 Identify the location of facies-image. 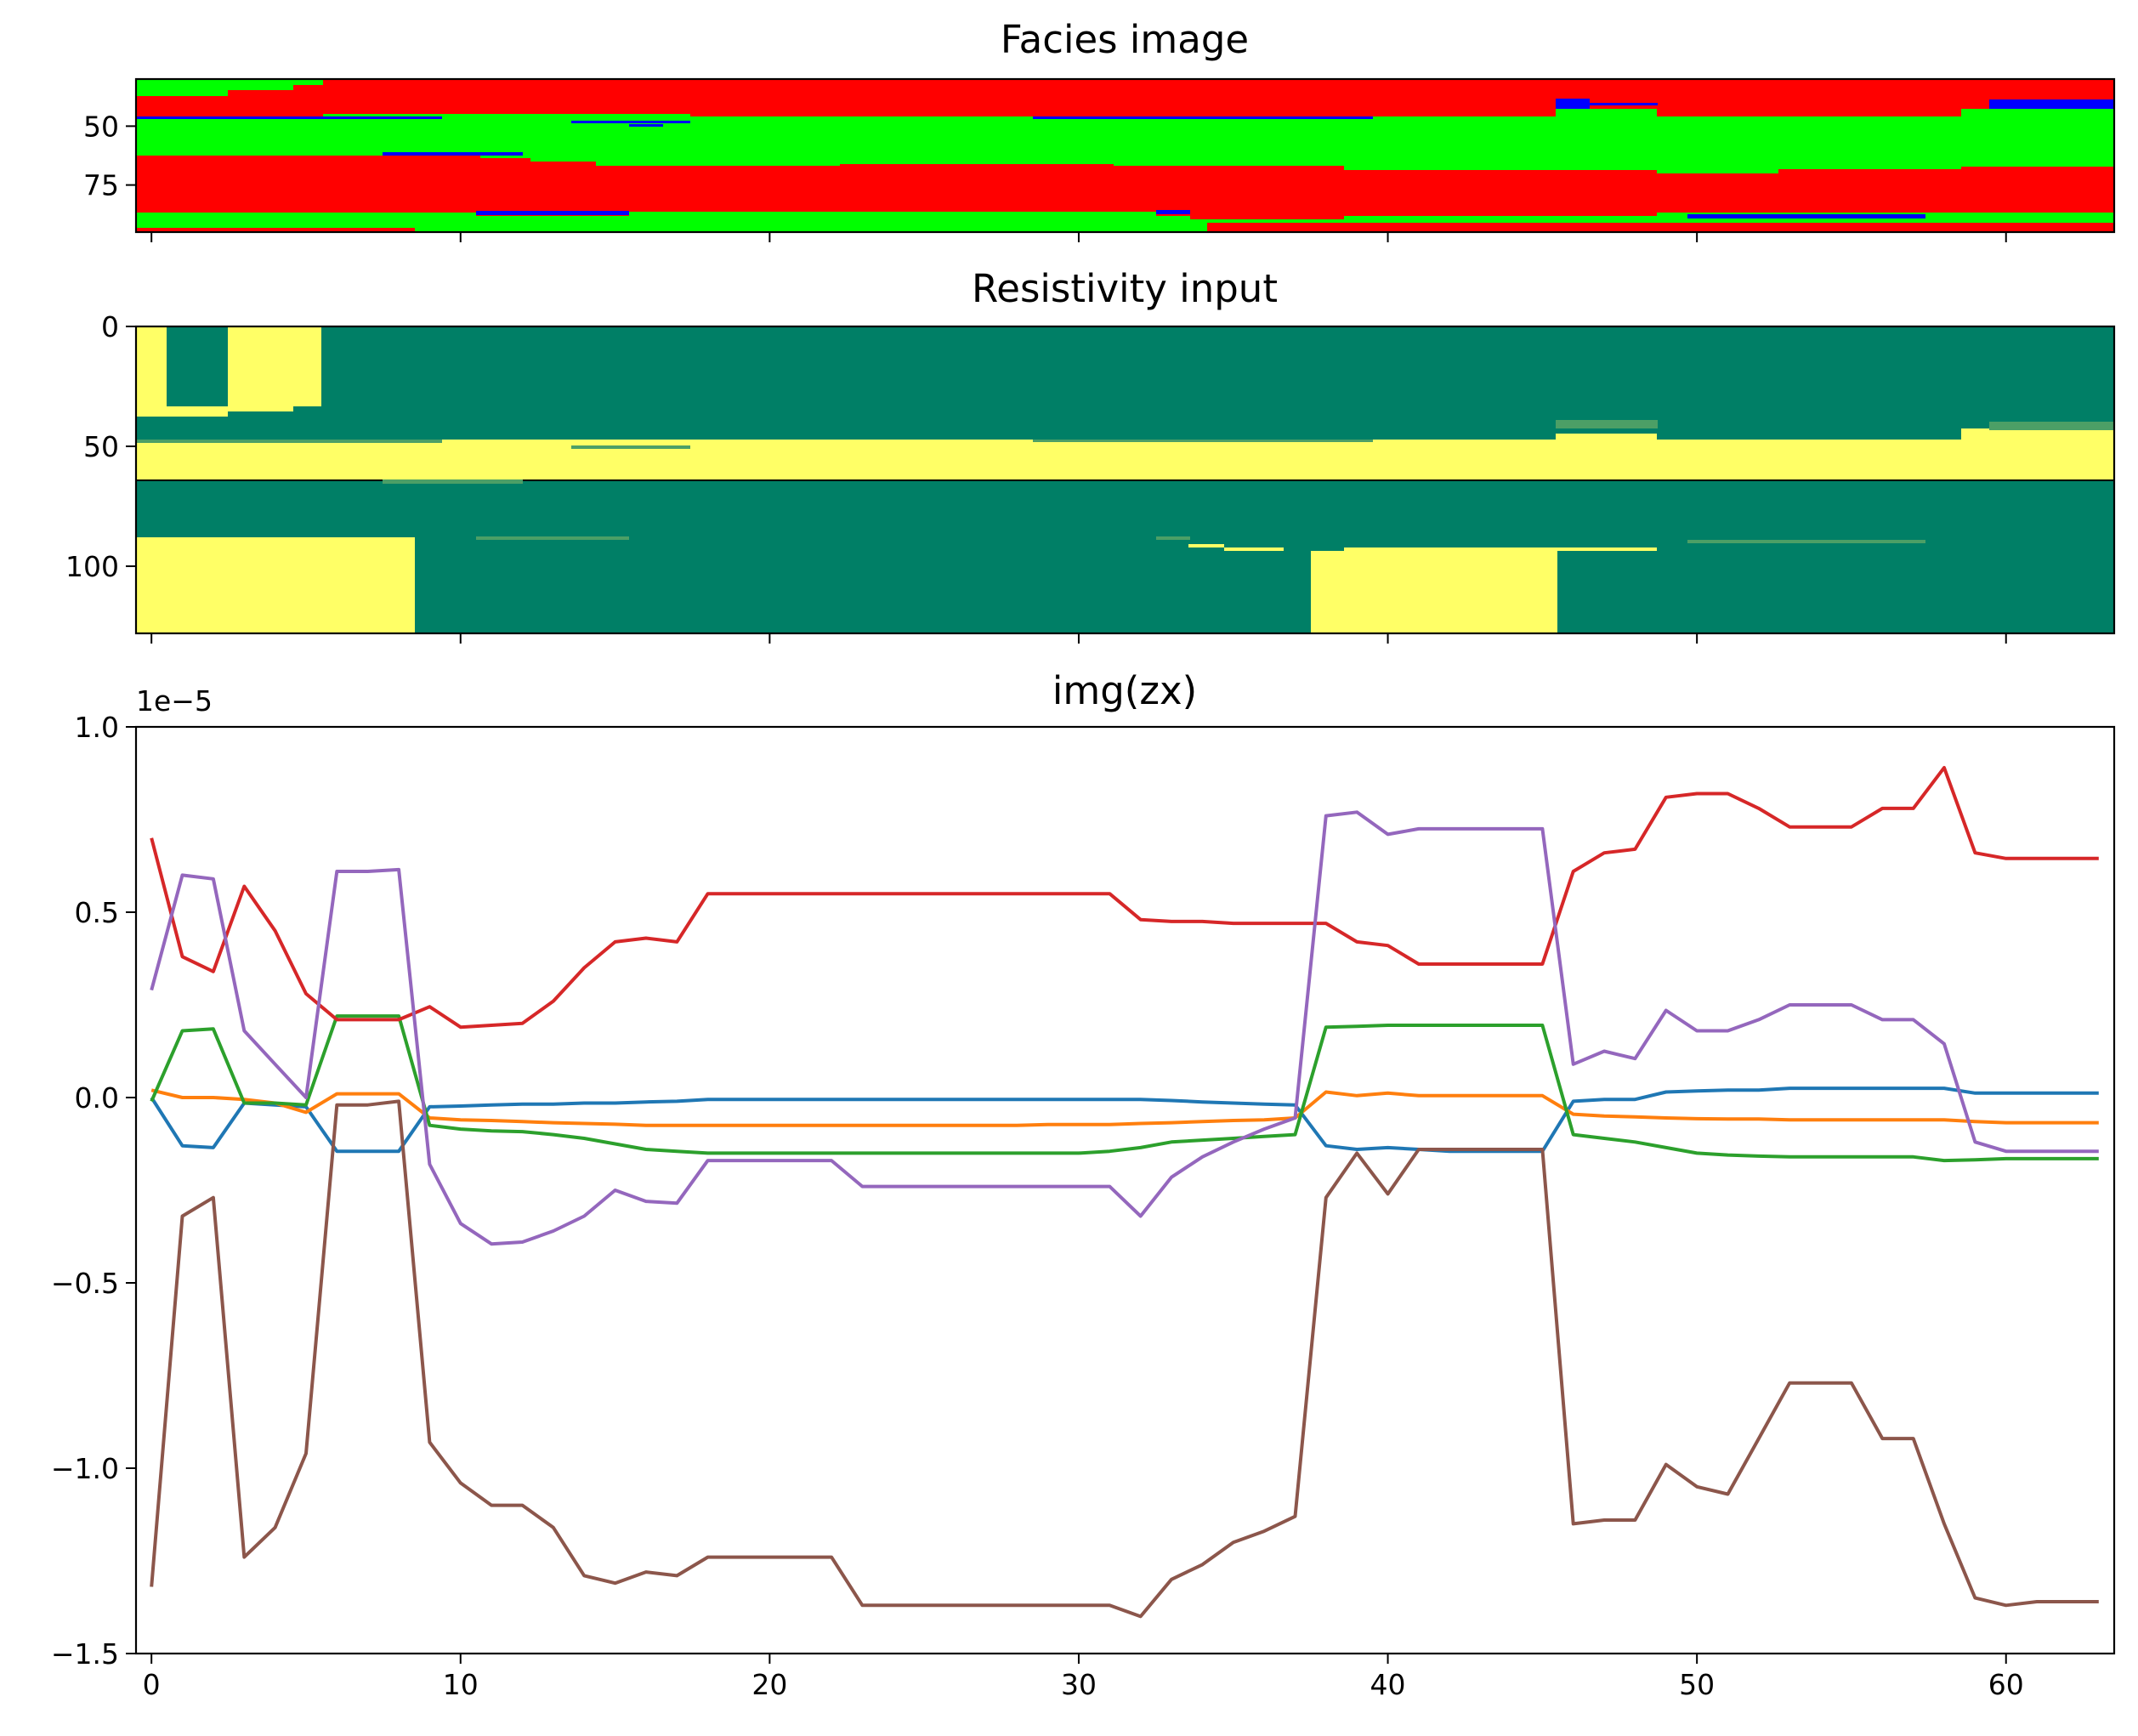
(1125, 156).